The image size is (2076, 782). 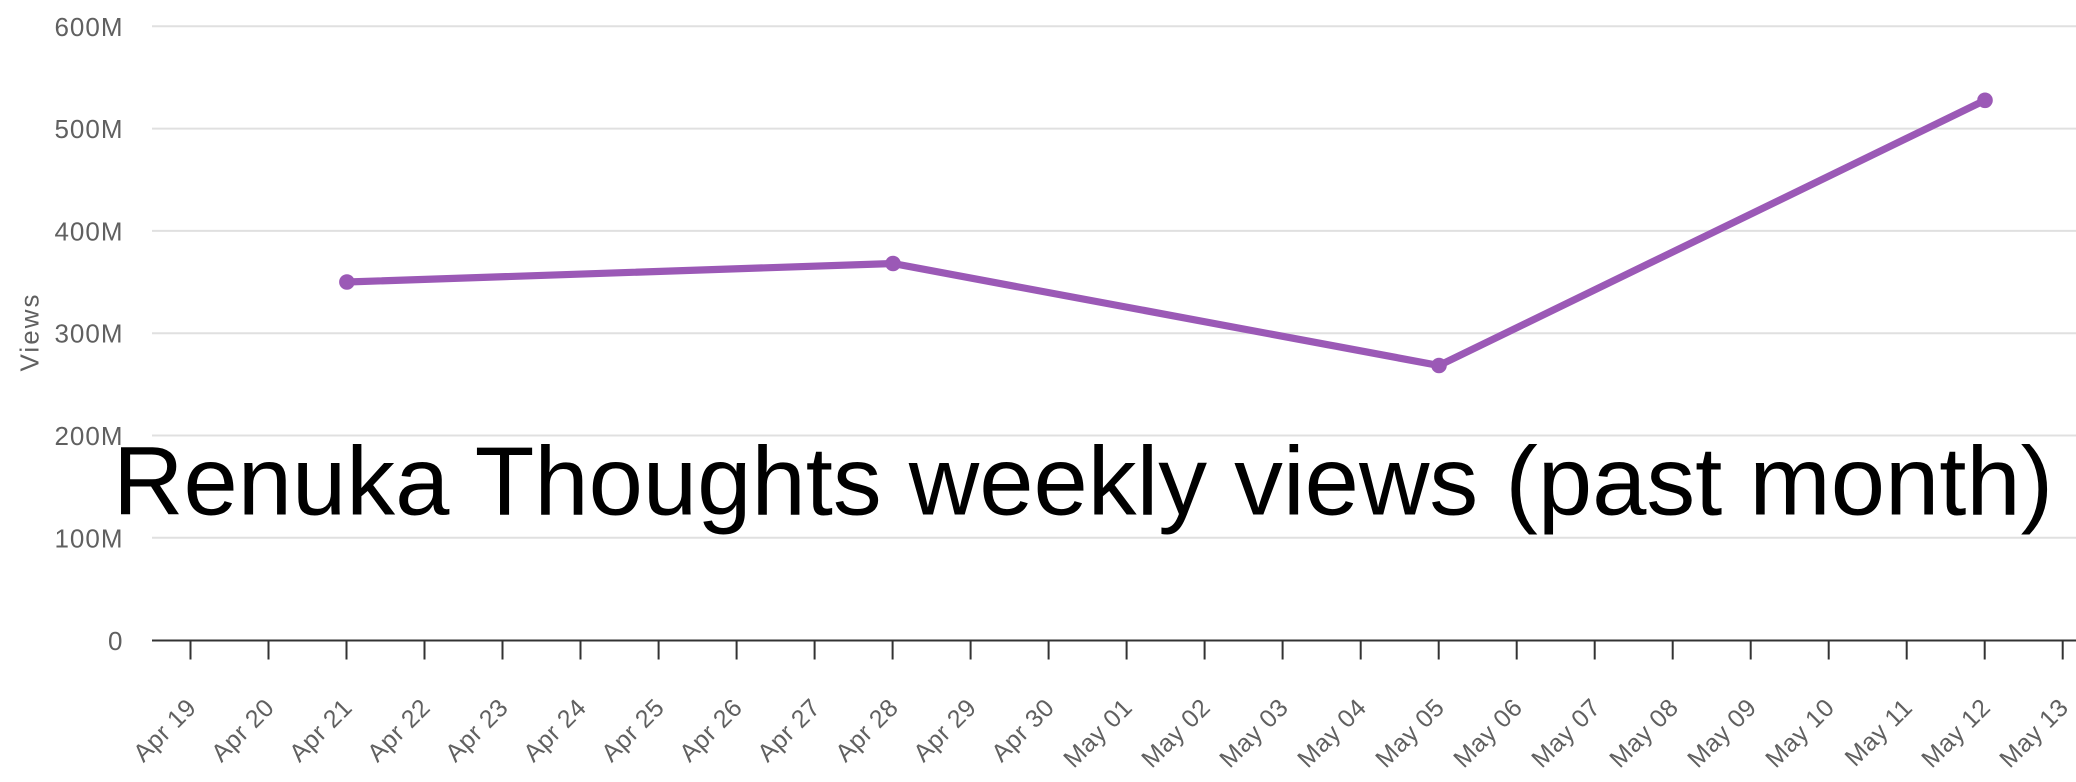 I want to click on svg-text: 200M, so click(x=88, y=436).